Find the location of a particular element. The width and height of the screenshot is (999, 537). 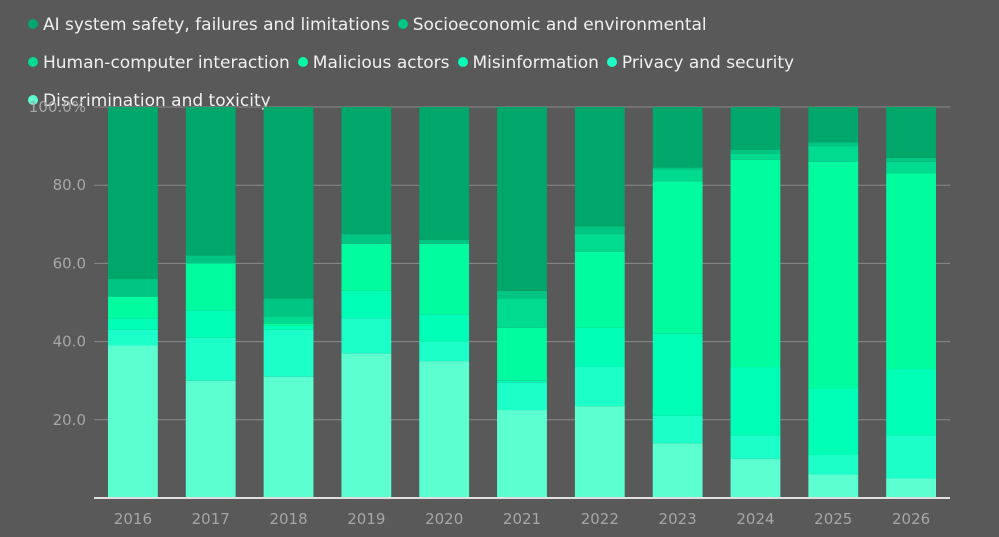

x-tick-label: 2019 is located at coordinates (366, 519).